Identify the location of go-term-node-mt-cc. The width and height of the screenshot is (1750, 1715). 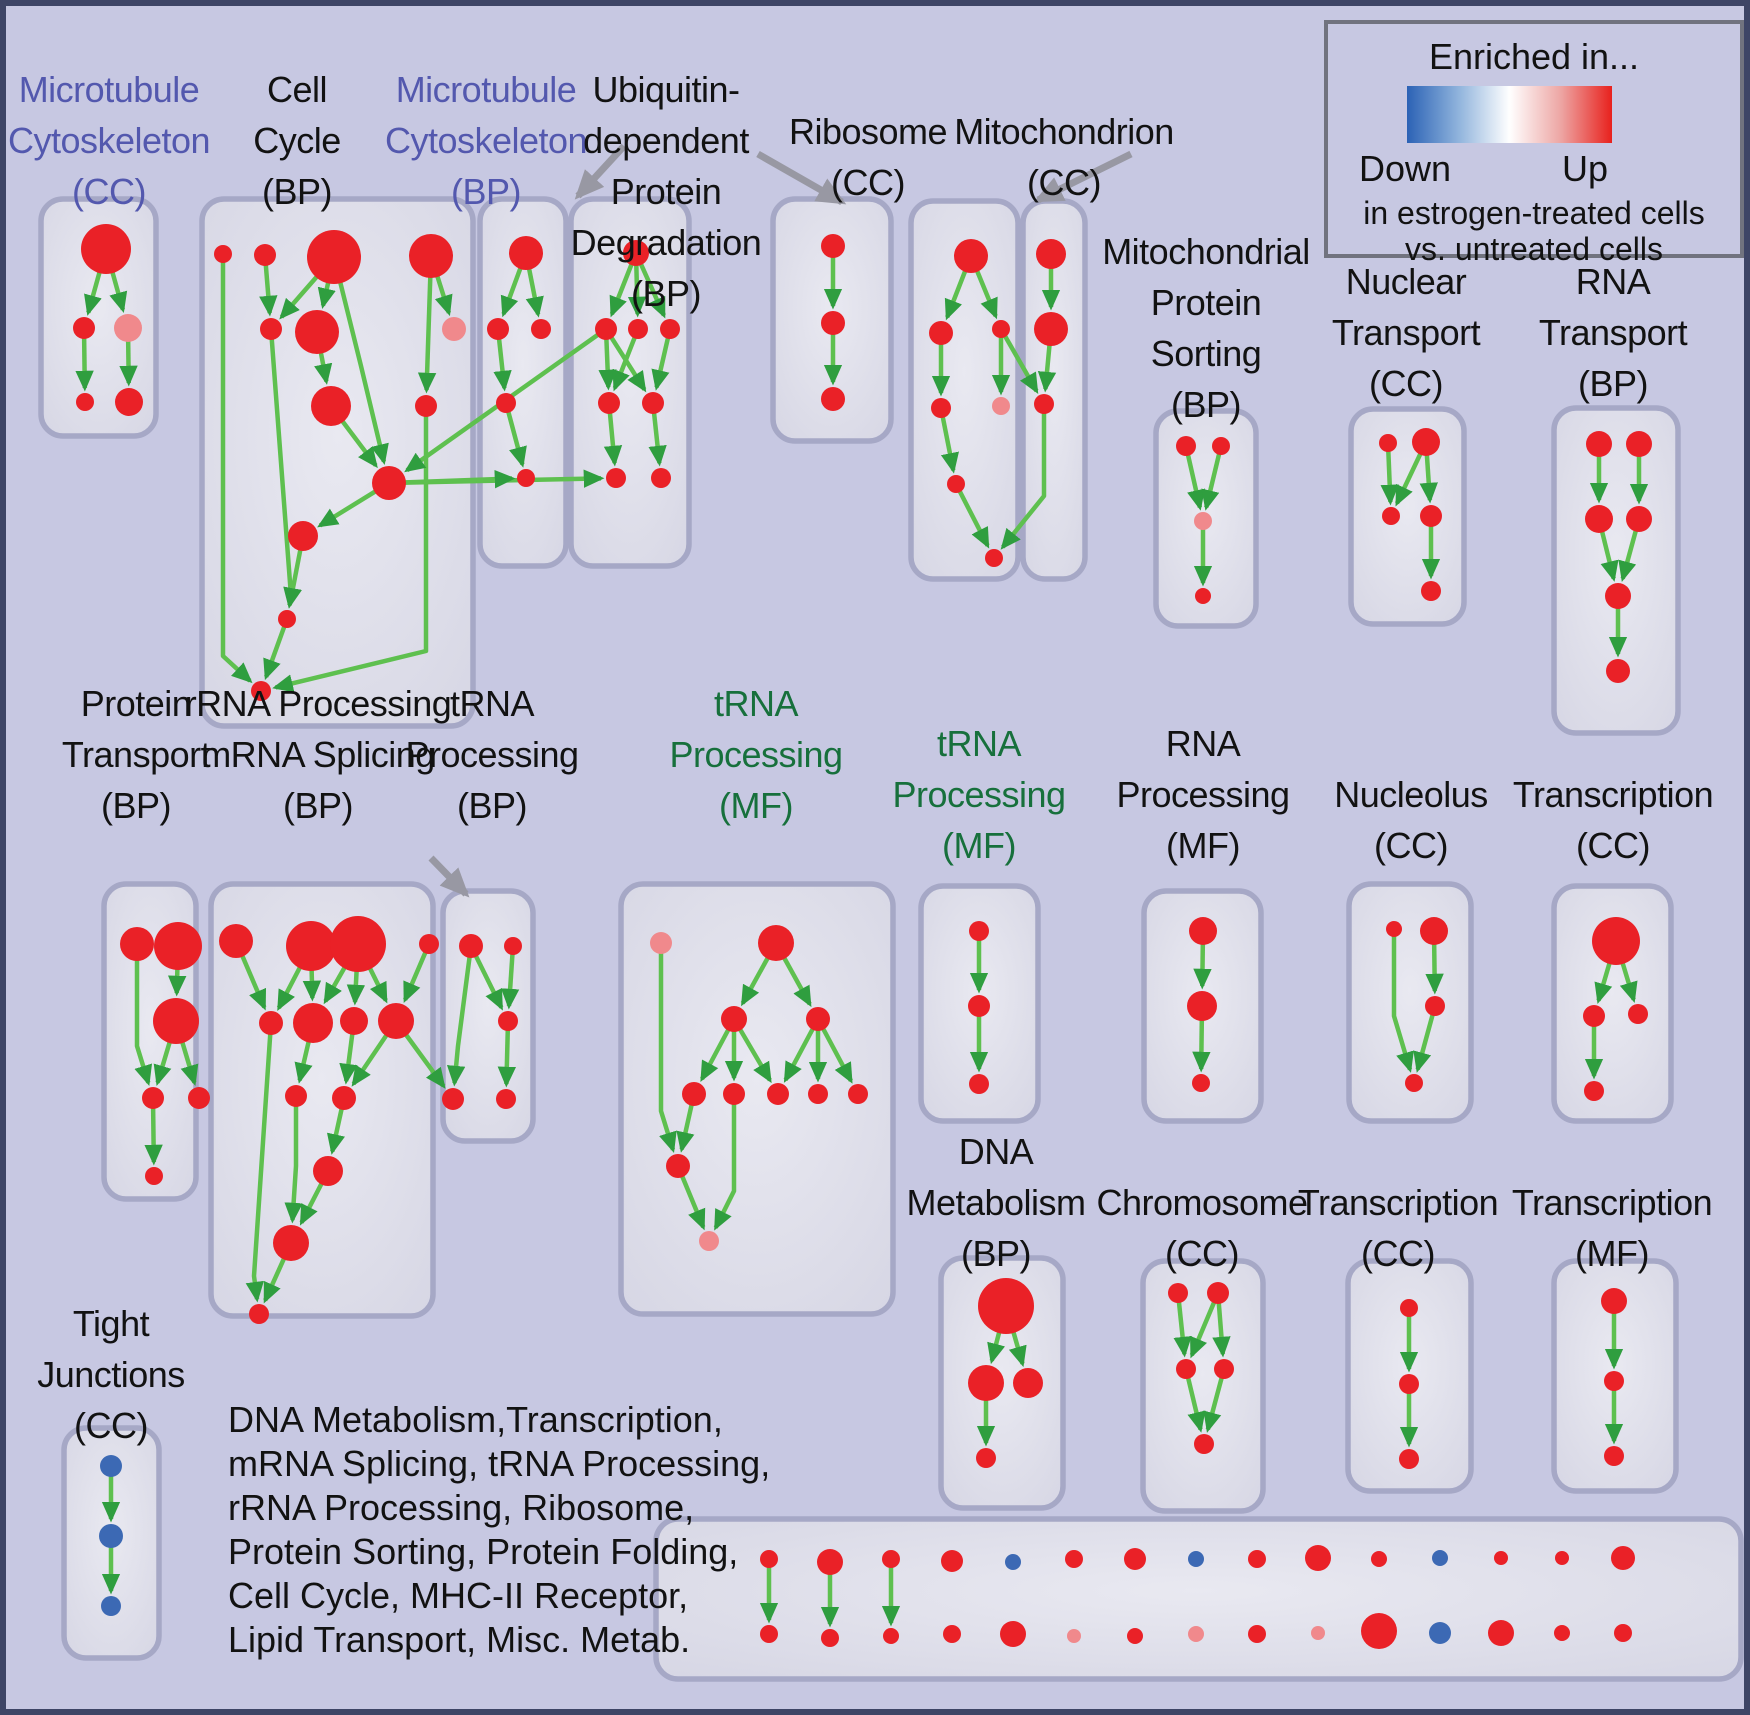
(106, 249).